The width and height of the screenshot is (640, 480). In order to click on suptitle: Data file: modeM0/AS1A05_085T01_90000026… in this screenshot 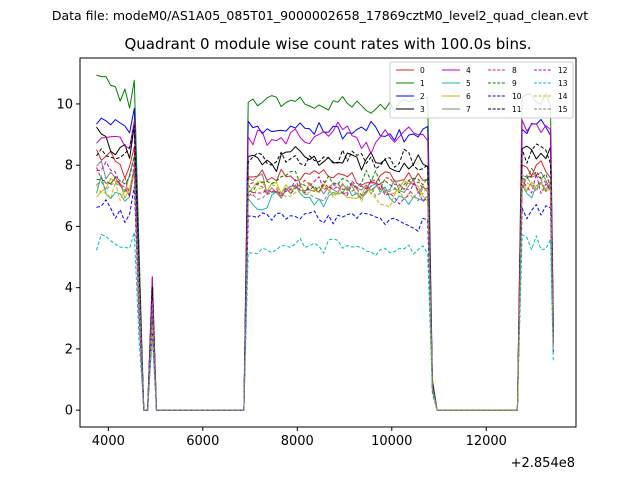, I will do `click(320, 15)`.